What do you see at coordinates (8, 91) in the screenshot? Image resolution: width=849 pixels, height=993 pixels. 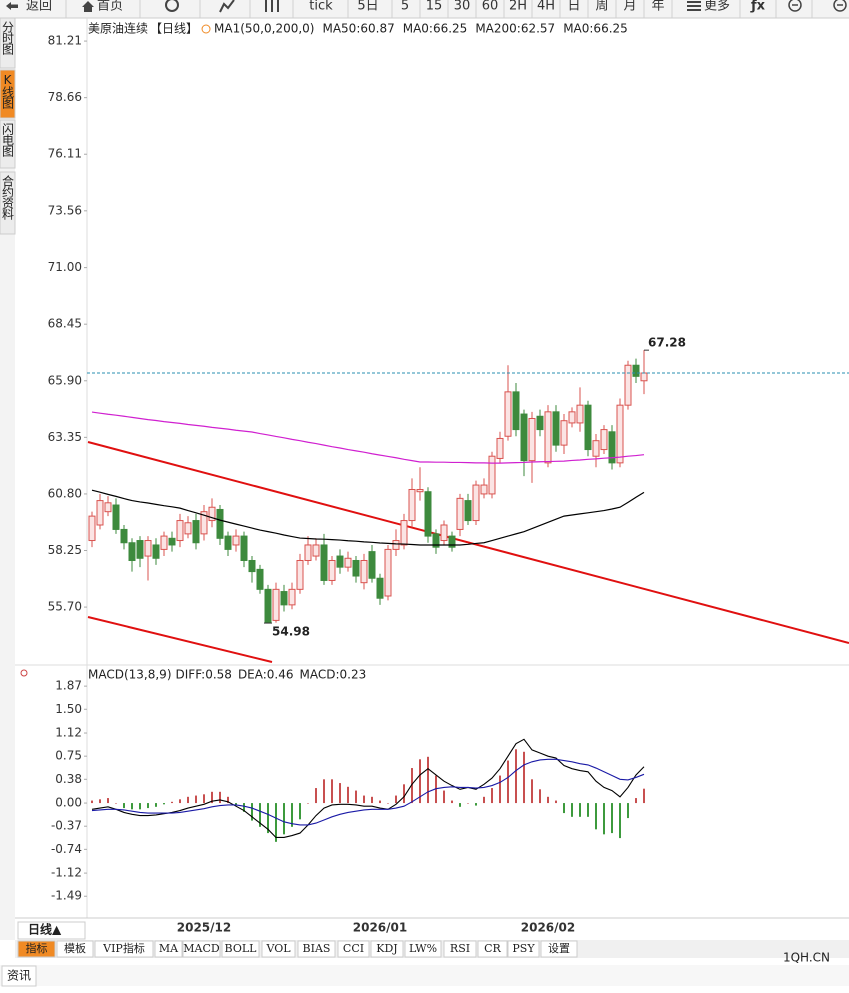 I see `side-tab-label: K线图` at bounding box center [8, 91].